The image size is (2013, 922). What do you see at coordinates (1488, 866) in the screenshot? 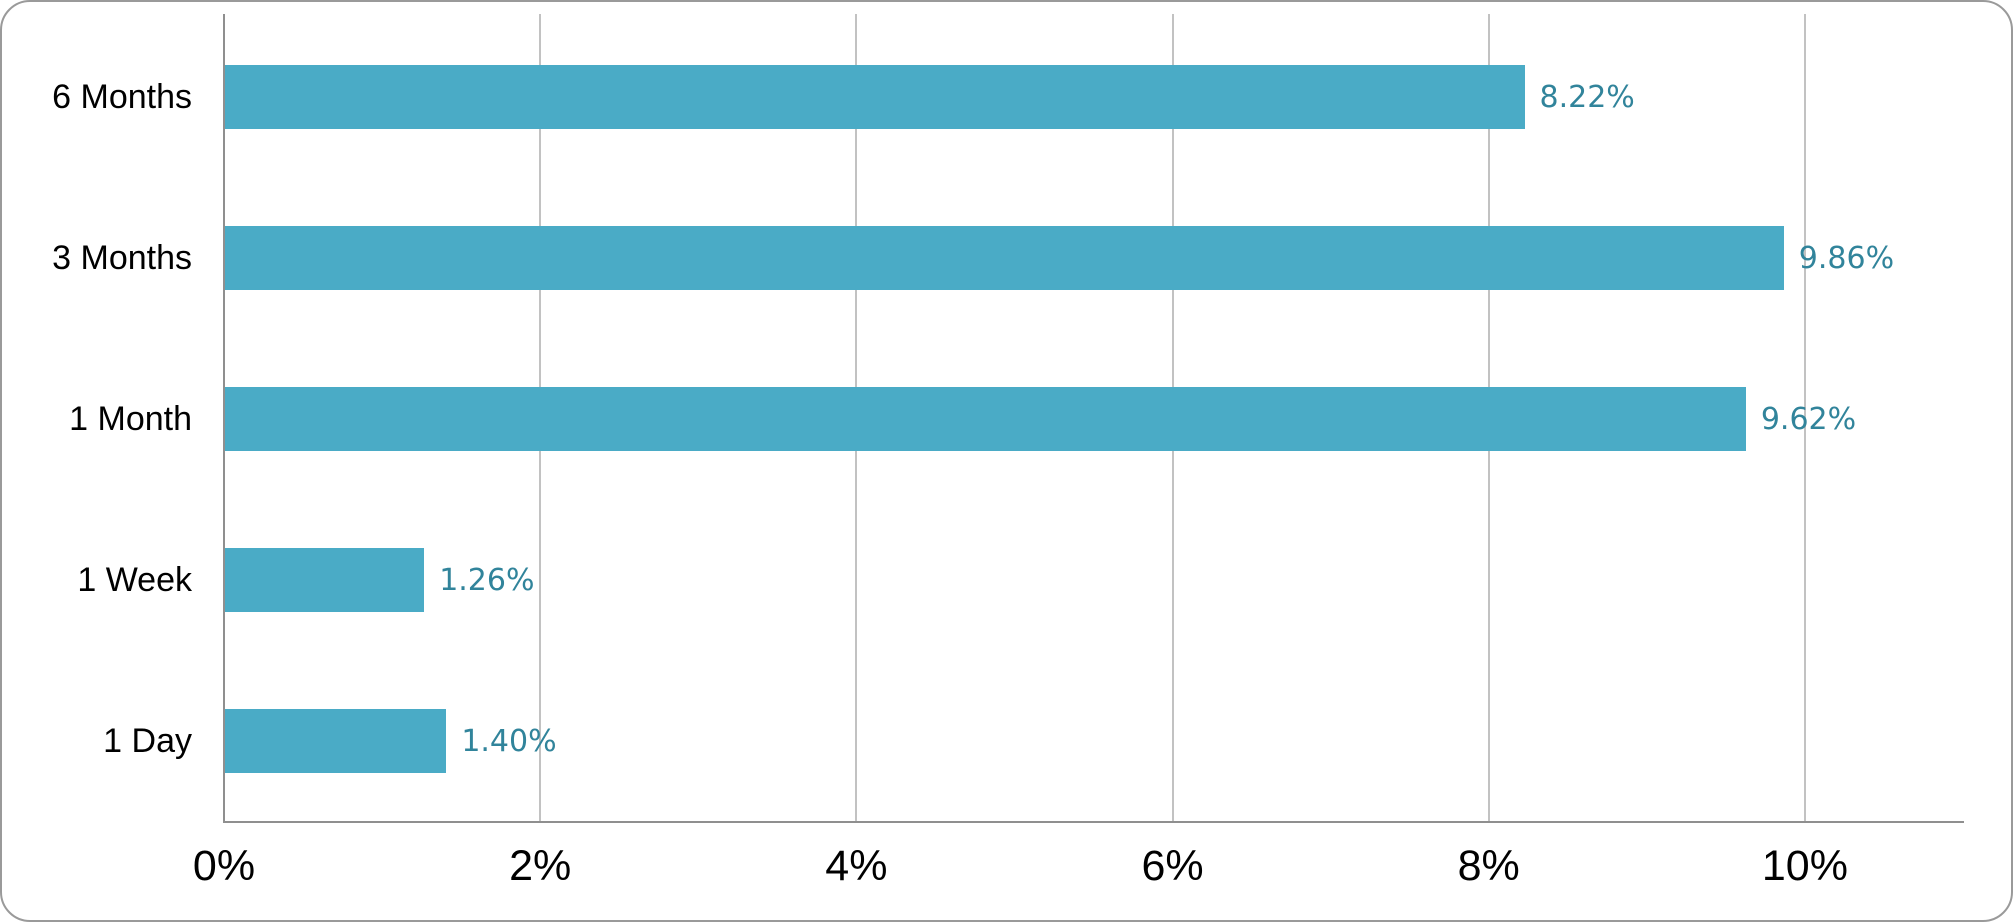
I see `x-tick-label-8pct: 8%` at bounding box center [1488, 866].